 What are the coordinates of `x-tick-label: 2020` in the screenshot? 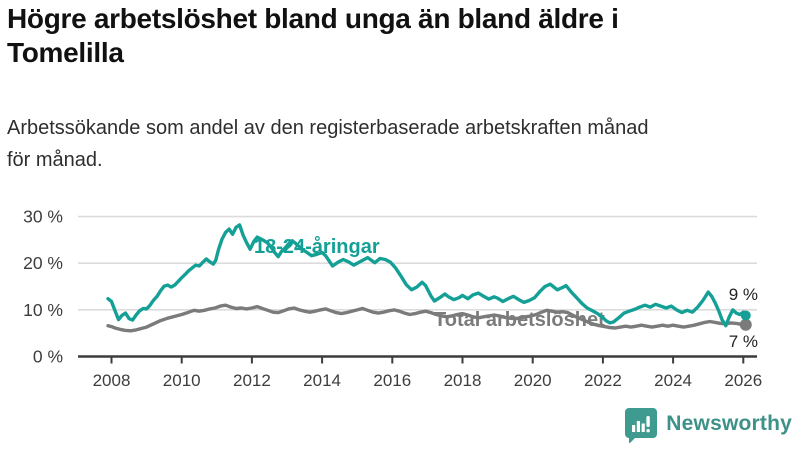 It's located at (533, 380).